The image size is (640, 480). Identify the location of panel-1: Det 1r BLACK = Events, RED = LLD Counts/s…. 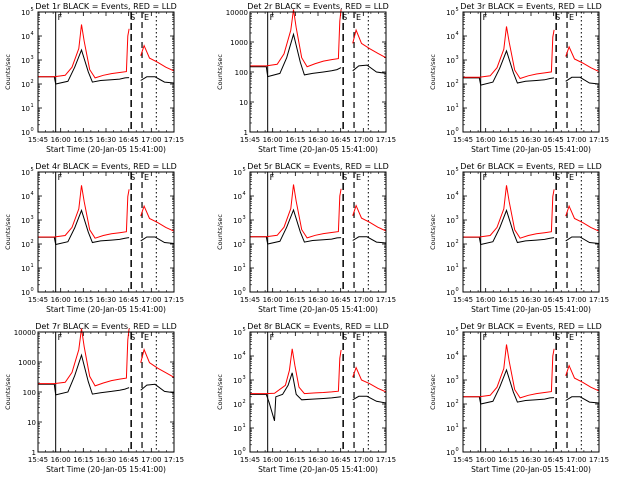
(94, 78).